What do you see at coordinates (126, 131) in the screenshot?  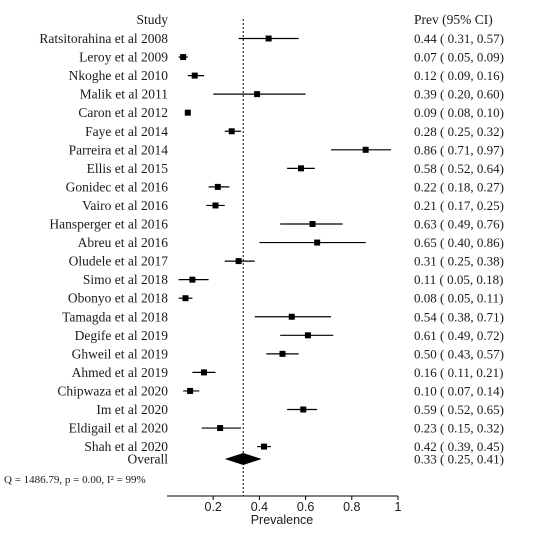 I see `study-name: Faye et al 2014` at bounding box center [126, 131].